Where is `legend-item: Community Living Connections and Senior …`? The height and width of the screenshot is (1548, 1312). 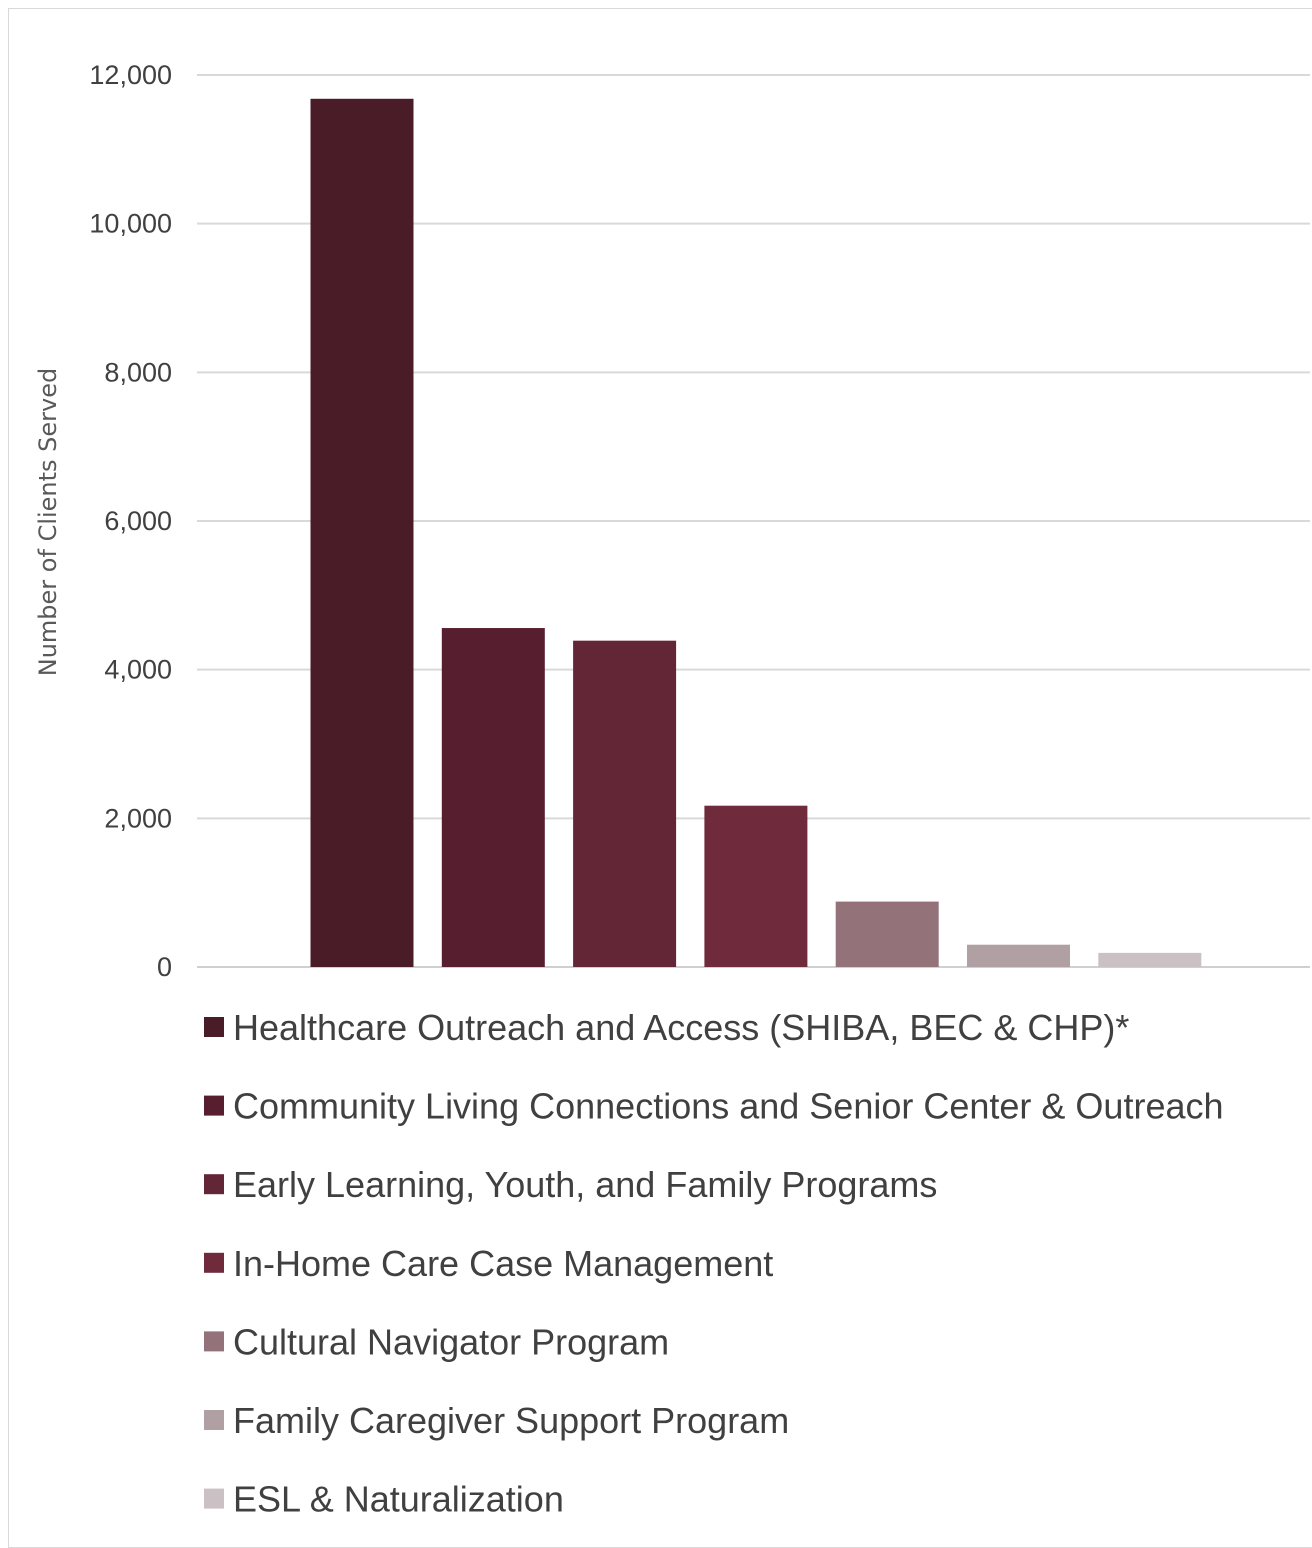 legend-item: Community Living Connections and Senior … is located at coordinates (714, 1106).